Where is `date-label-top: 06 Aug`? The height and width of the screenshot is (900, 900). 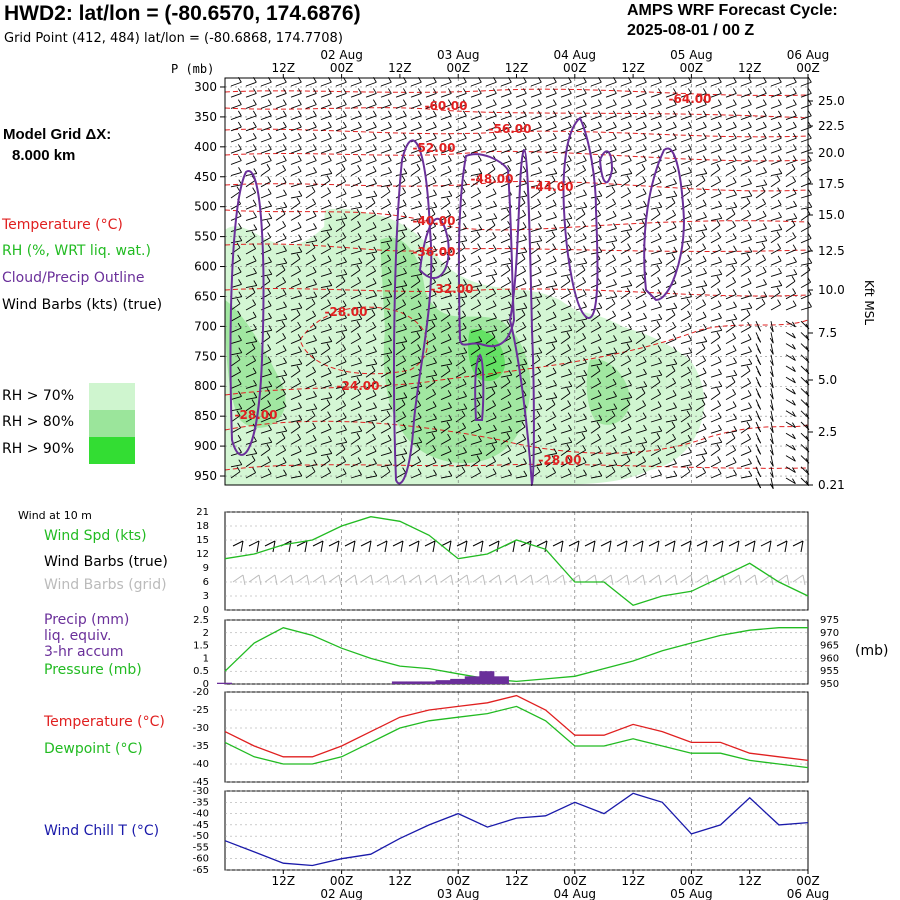
date-label-top: 06 Aug is located at coordinates (808, 55).